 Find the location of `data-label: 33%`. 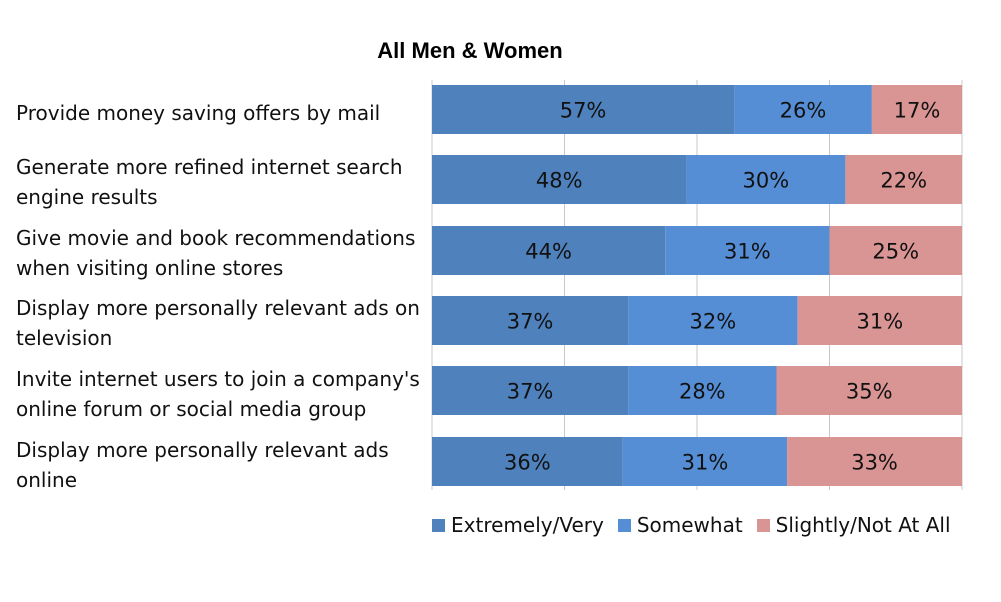

data-label: 33% is located at coordinates (874, 463).